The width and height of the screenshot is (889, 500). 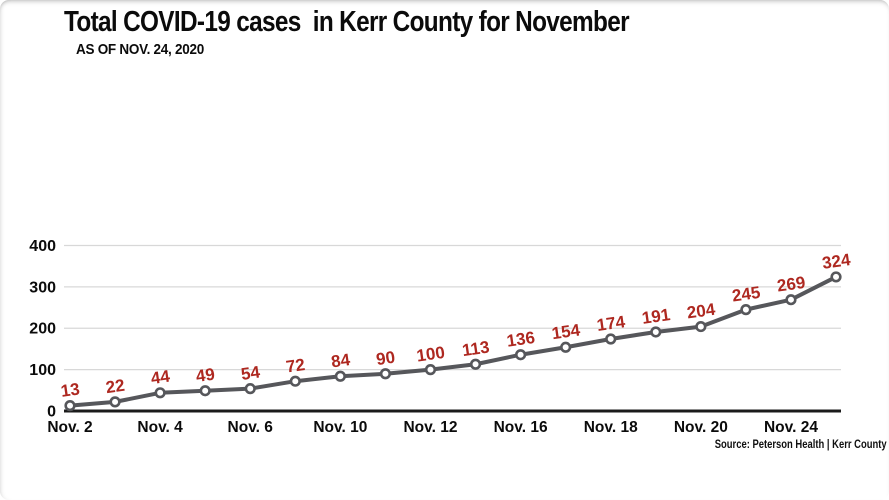 I want to click on source-credit: Source: Peterson Health | Kerr County, so click(x=801, y=445).